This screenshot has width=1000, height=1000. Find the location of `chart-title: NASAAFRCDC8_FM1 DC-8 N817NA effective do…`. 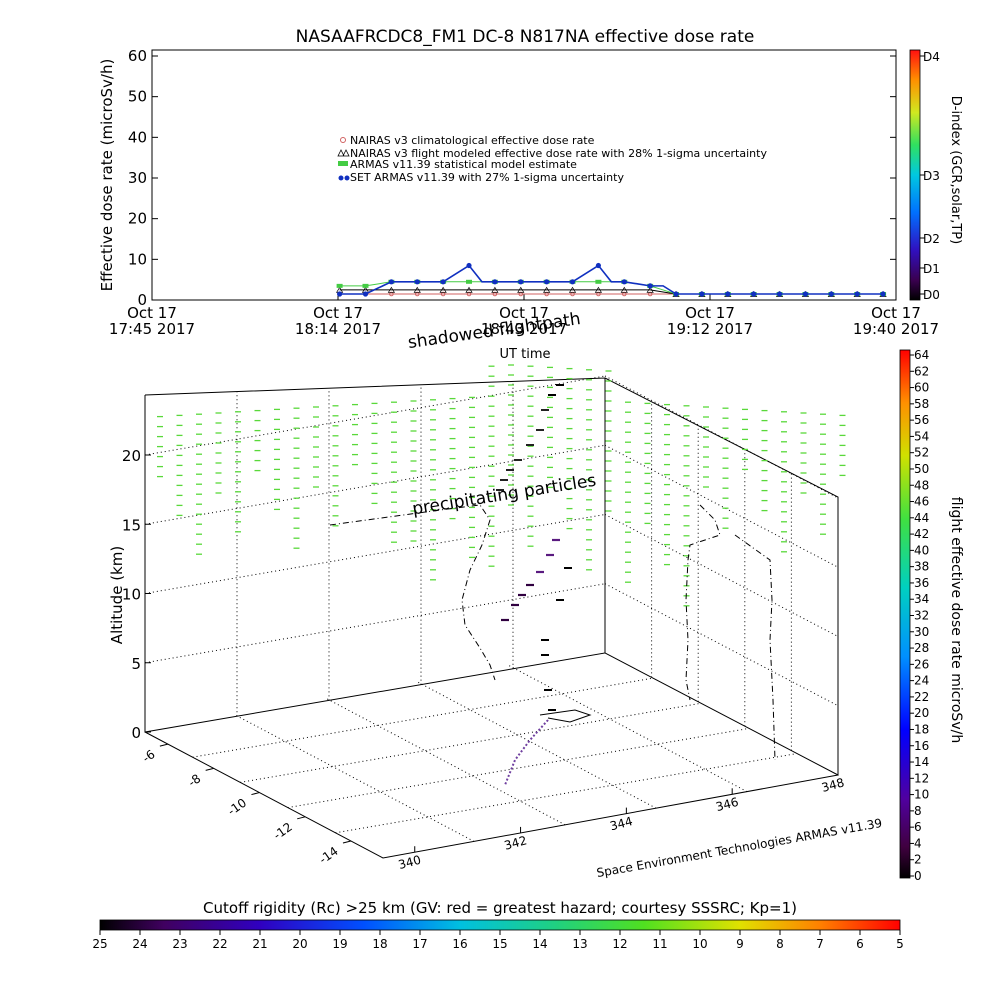

chart-title: NASAAFRCDC8_FM1 DC-8 N817NA effective do… is located at coordinates (525, 37).